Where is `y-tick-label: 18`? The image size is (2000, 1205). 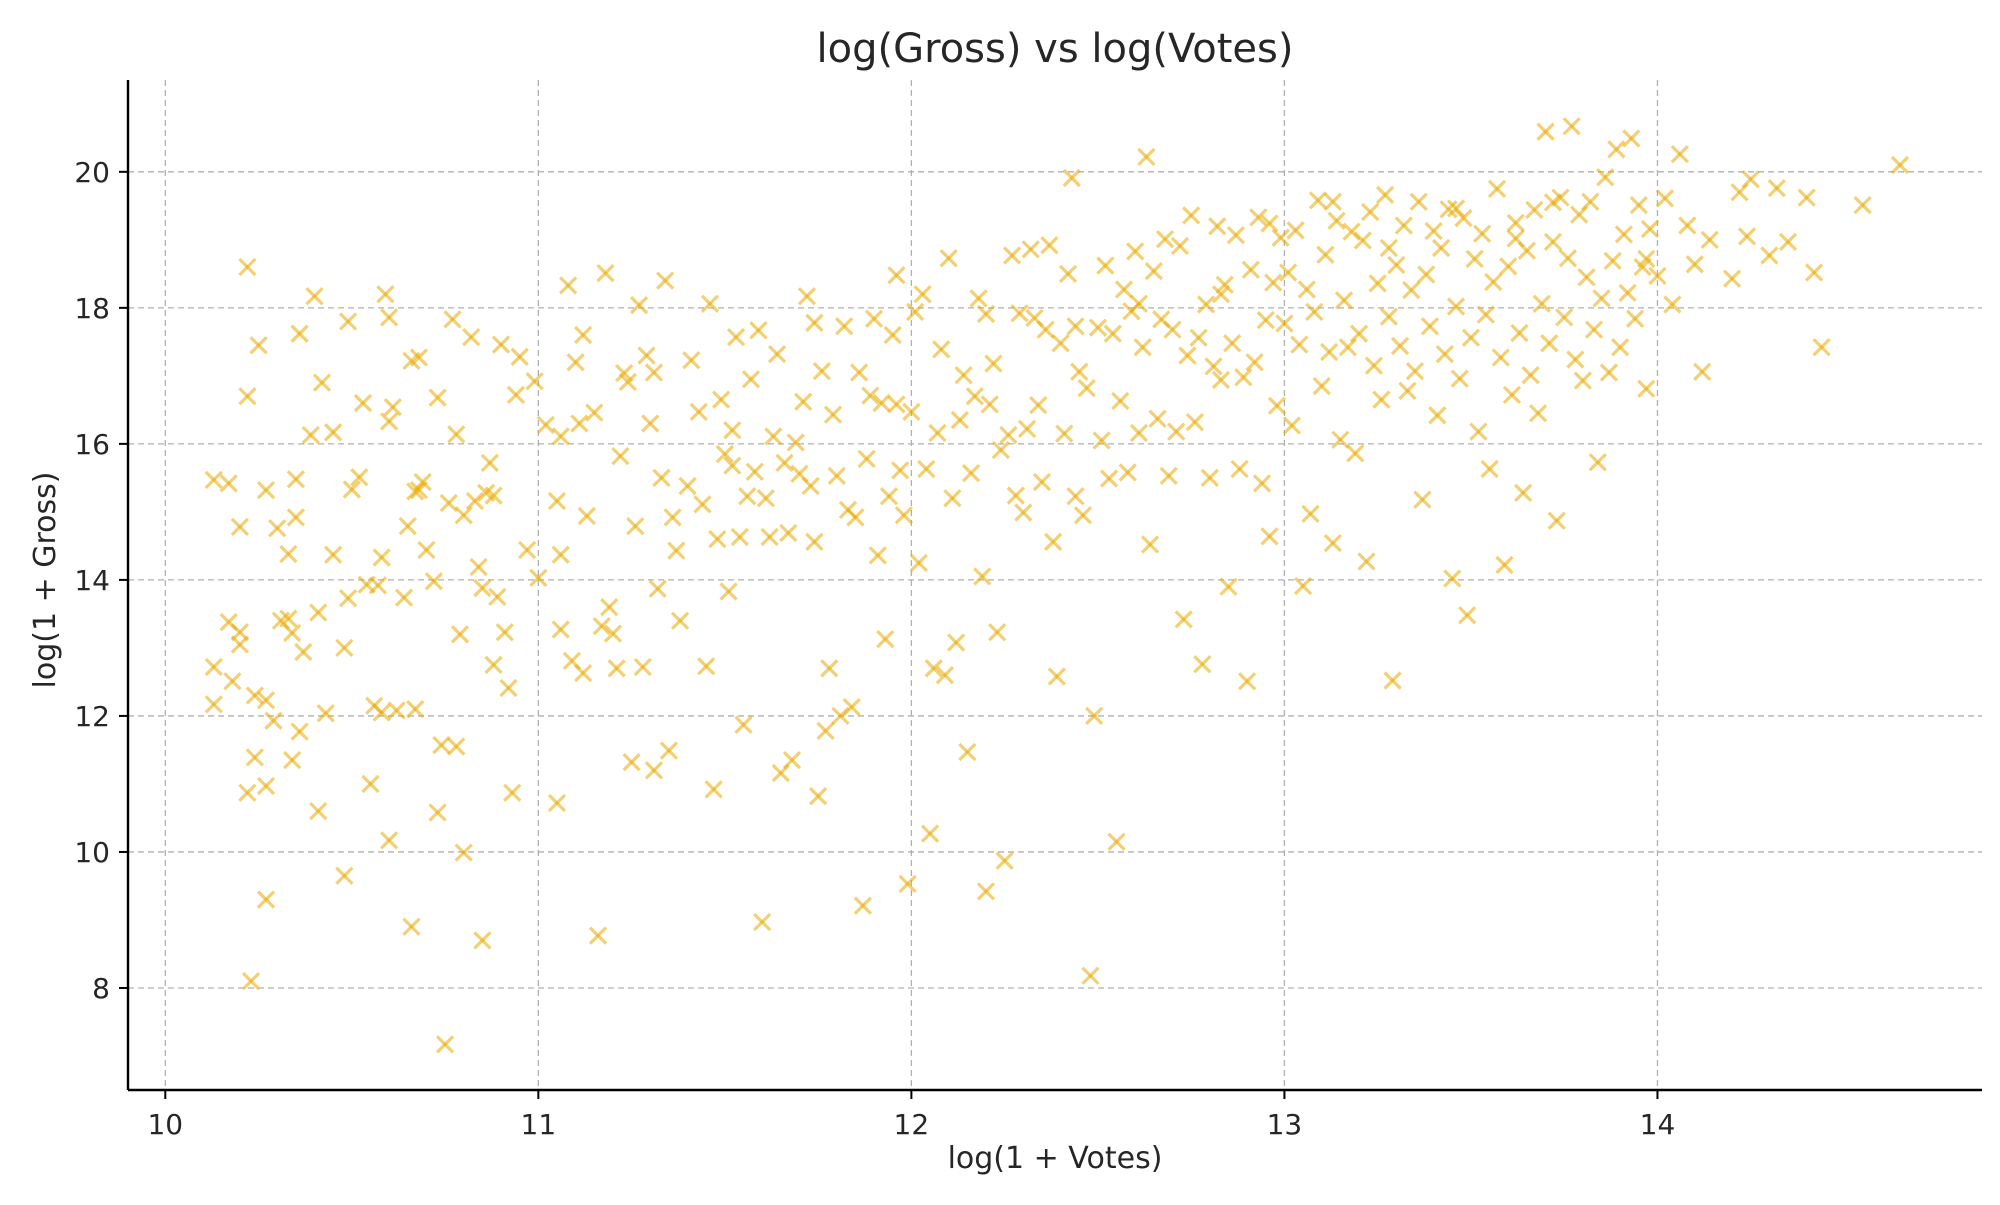
y-tick-label: 18 is located at coordinates (92, 308).